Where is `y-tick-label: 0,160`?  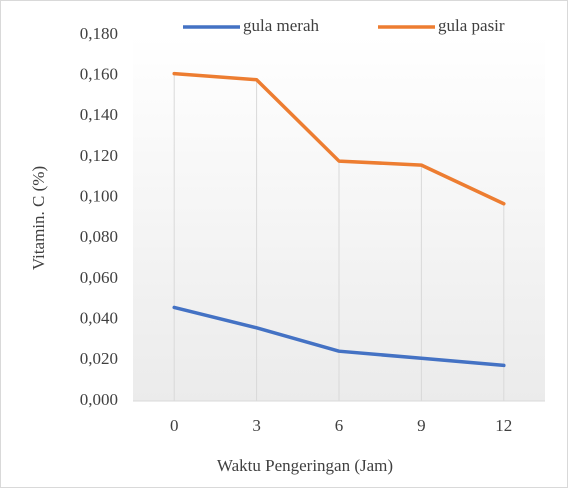 y-tick-label: 0,160 is located at coordinates (99, 74).